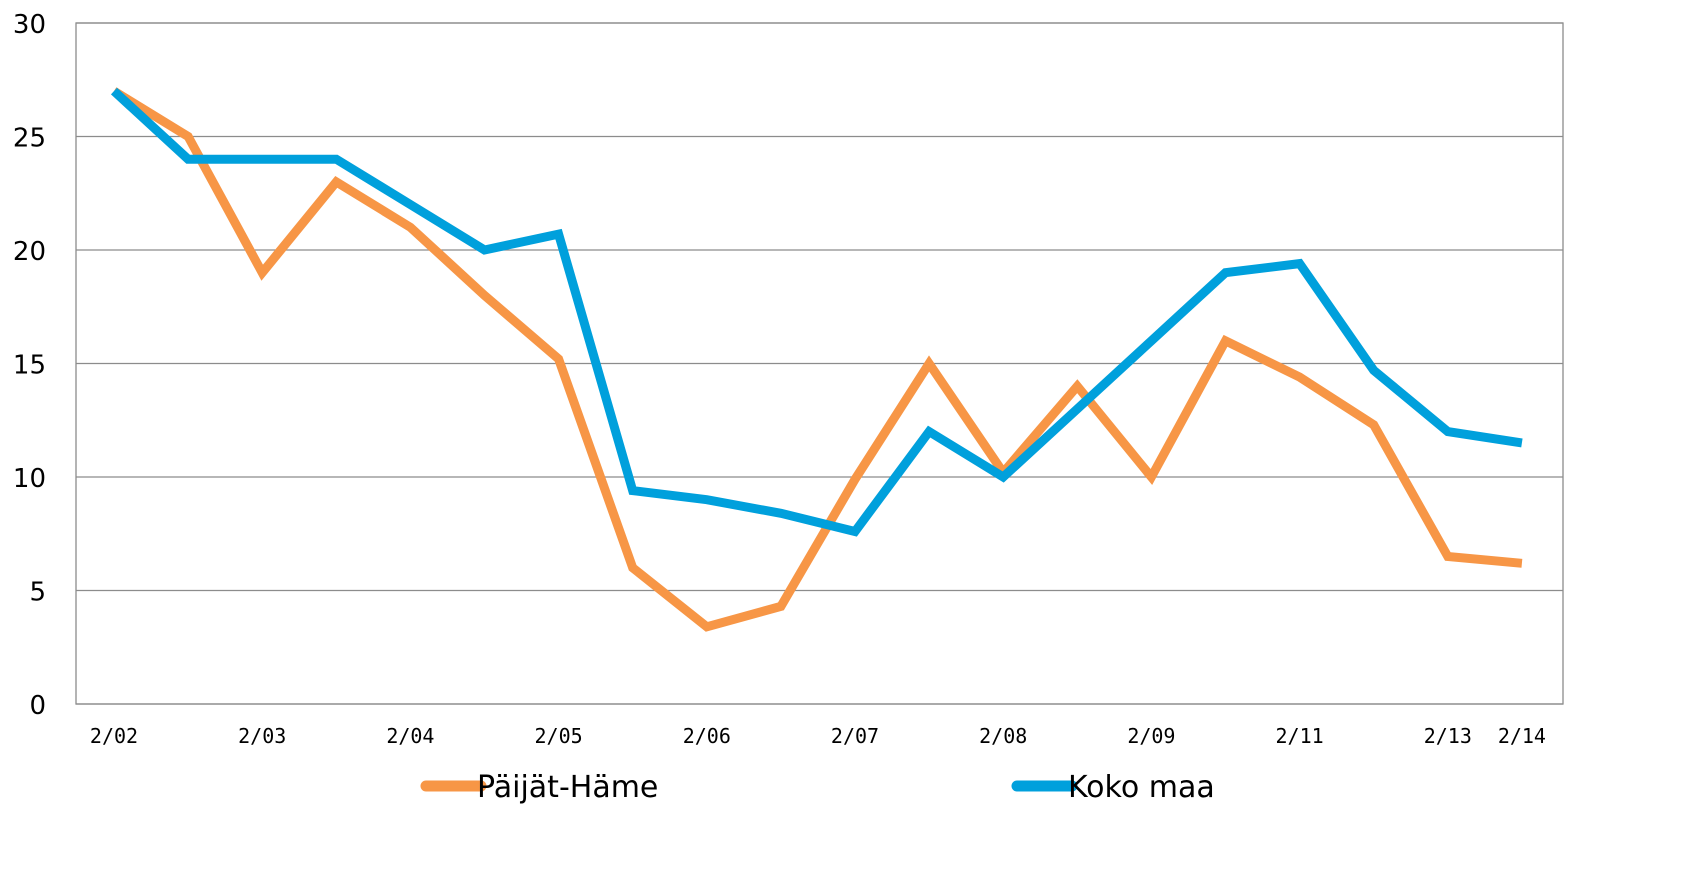 This screenshot has width=1694, height=869. Describe the element at coordinates (1448, 736) in the screenshot. I see `x-tick-label: 2/13` at that location.